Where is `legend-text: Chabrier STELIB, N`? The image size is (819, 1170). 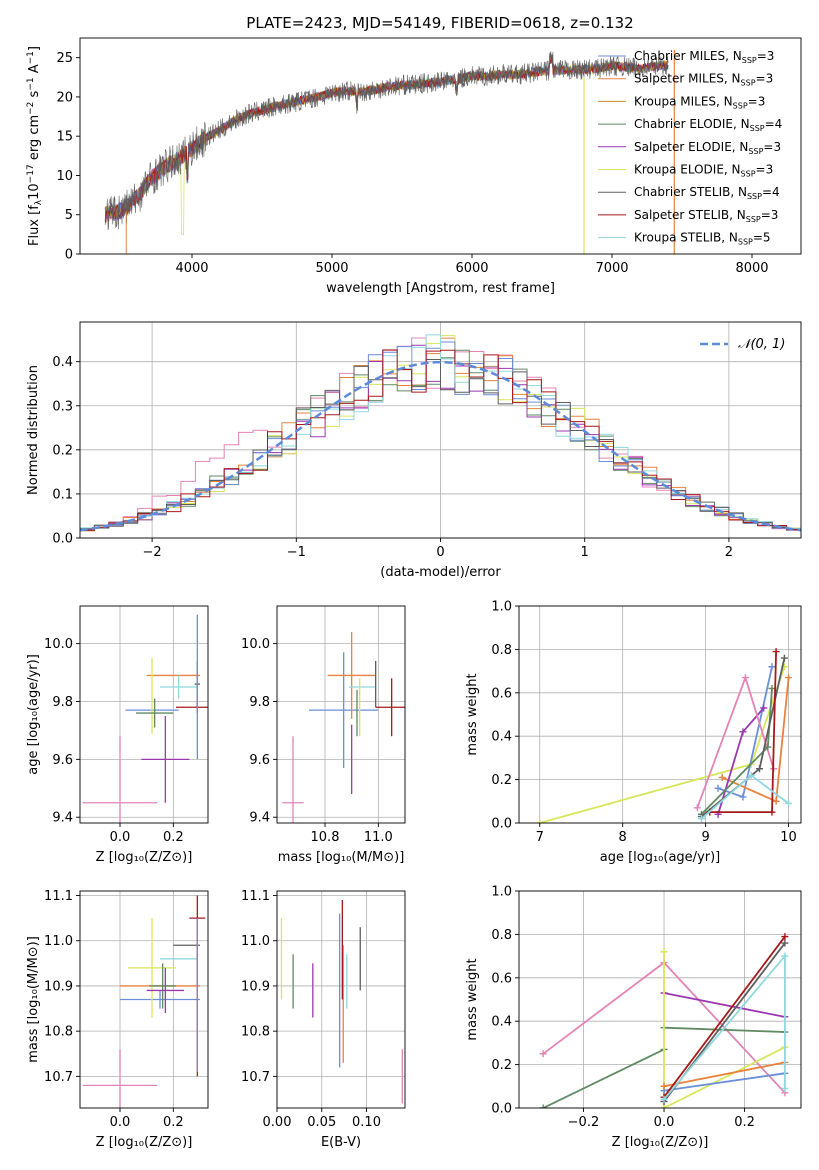
legend-text: Chabrier STELIB, N is located at coordinates (690, 192).